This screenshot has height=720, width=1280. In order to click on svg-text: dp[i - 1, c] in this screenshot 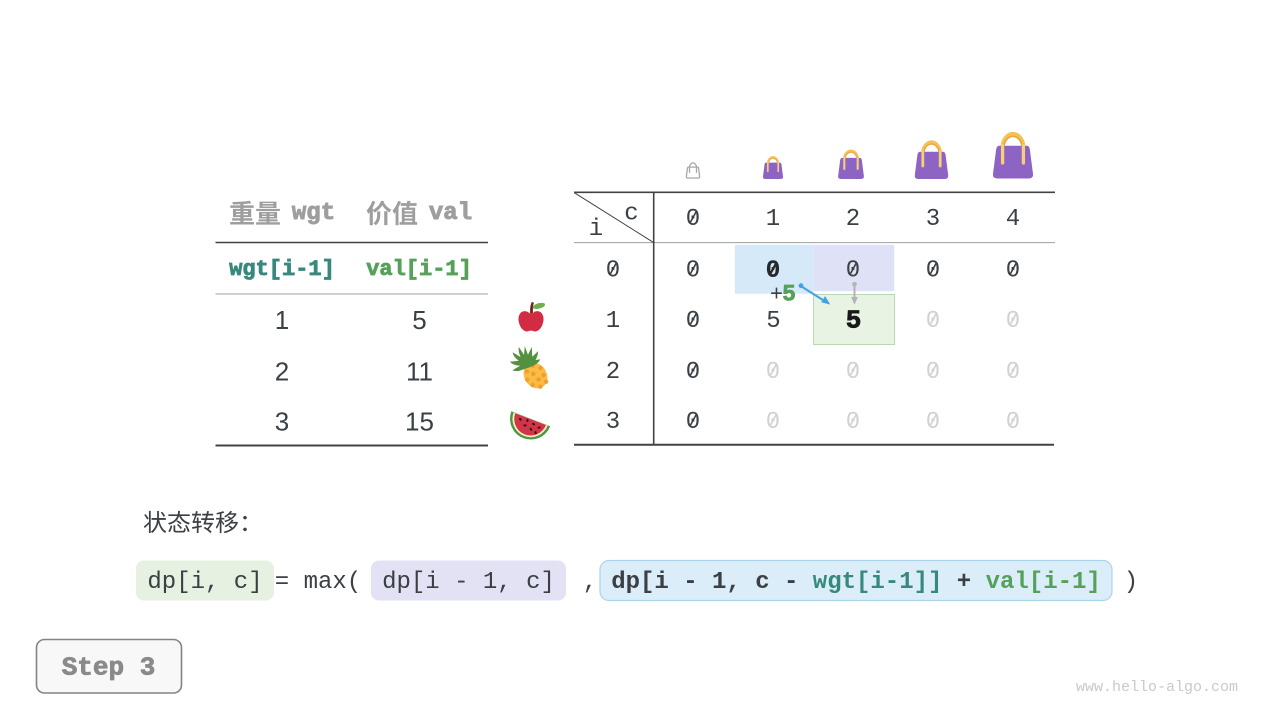, I will do `click(468, 582)`.